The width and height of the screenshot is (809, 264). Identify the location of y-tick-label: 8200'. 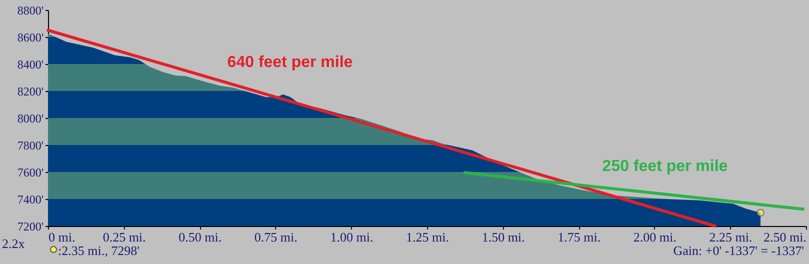
(30, 91).